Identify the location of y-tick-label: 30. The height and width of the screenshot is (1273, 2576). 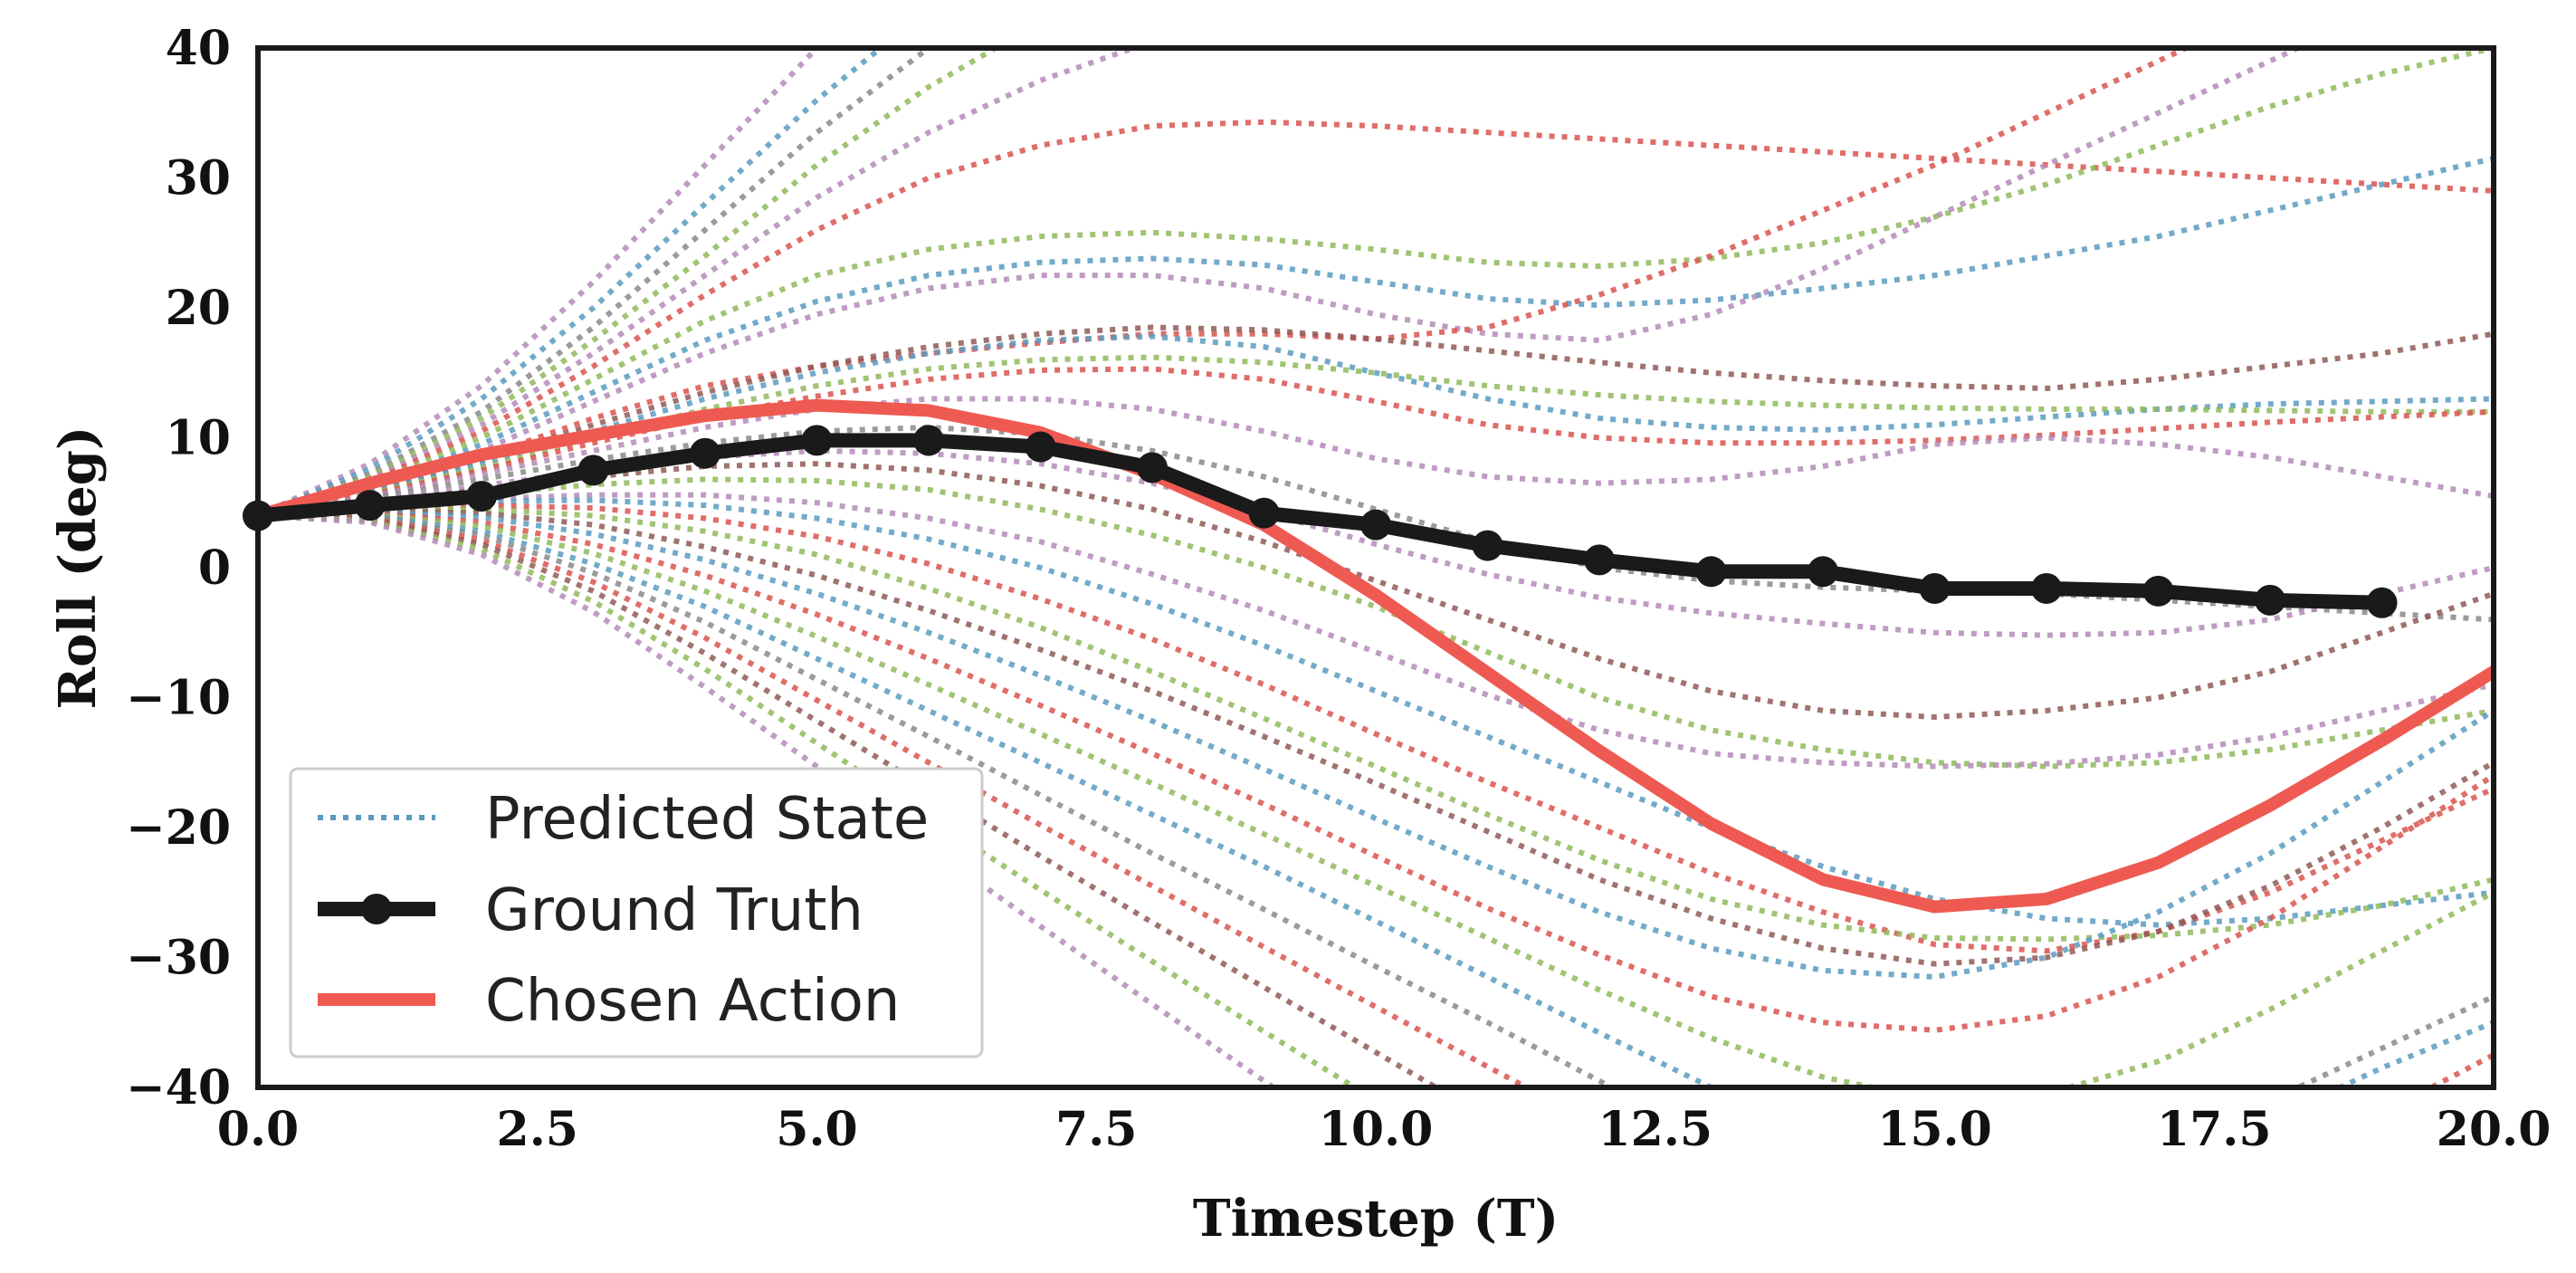
(198, 178).